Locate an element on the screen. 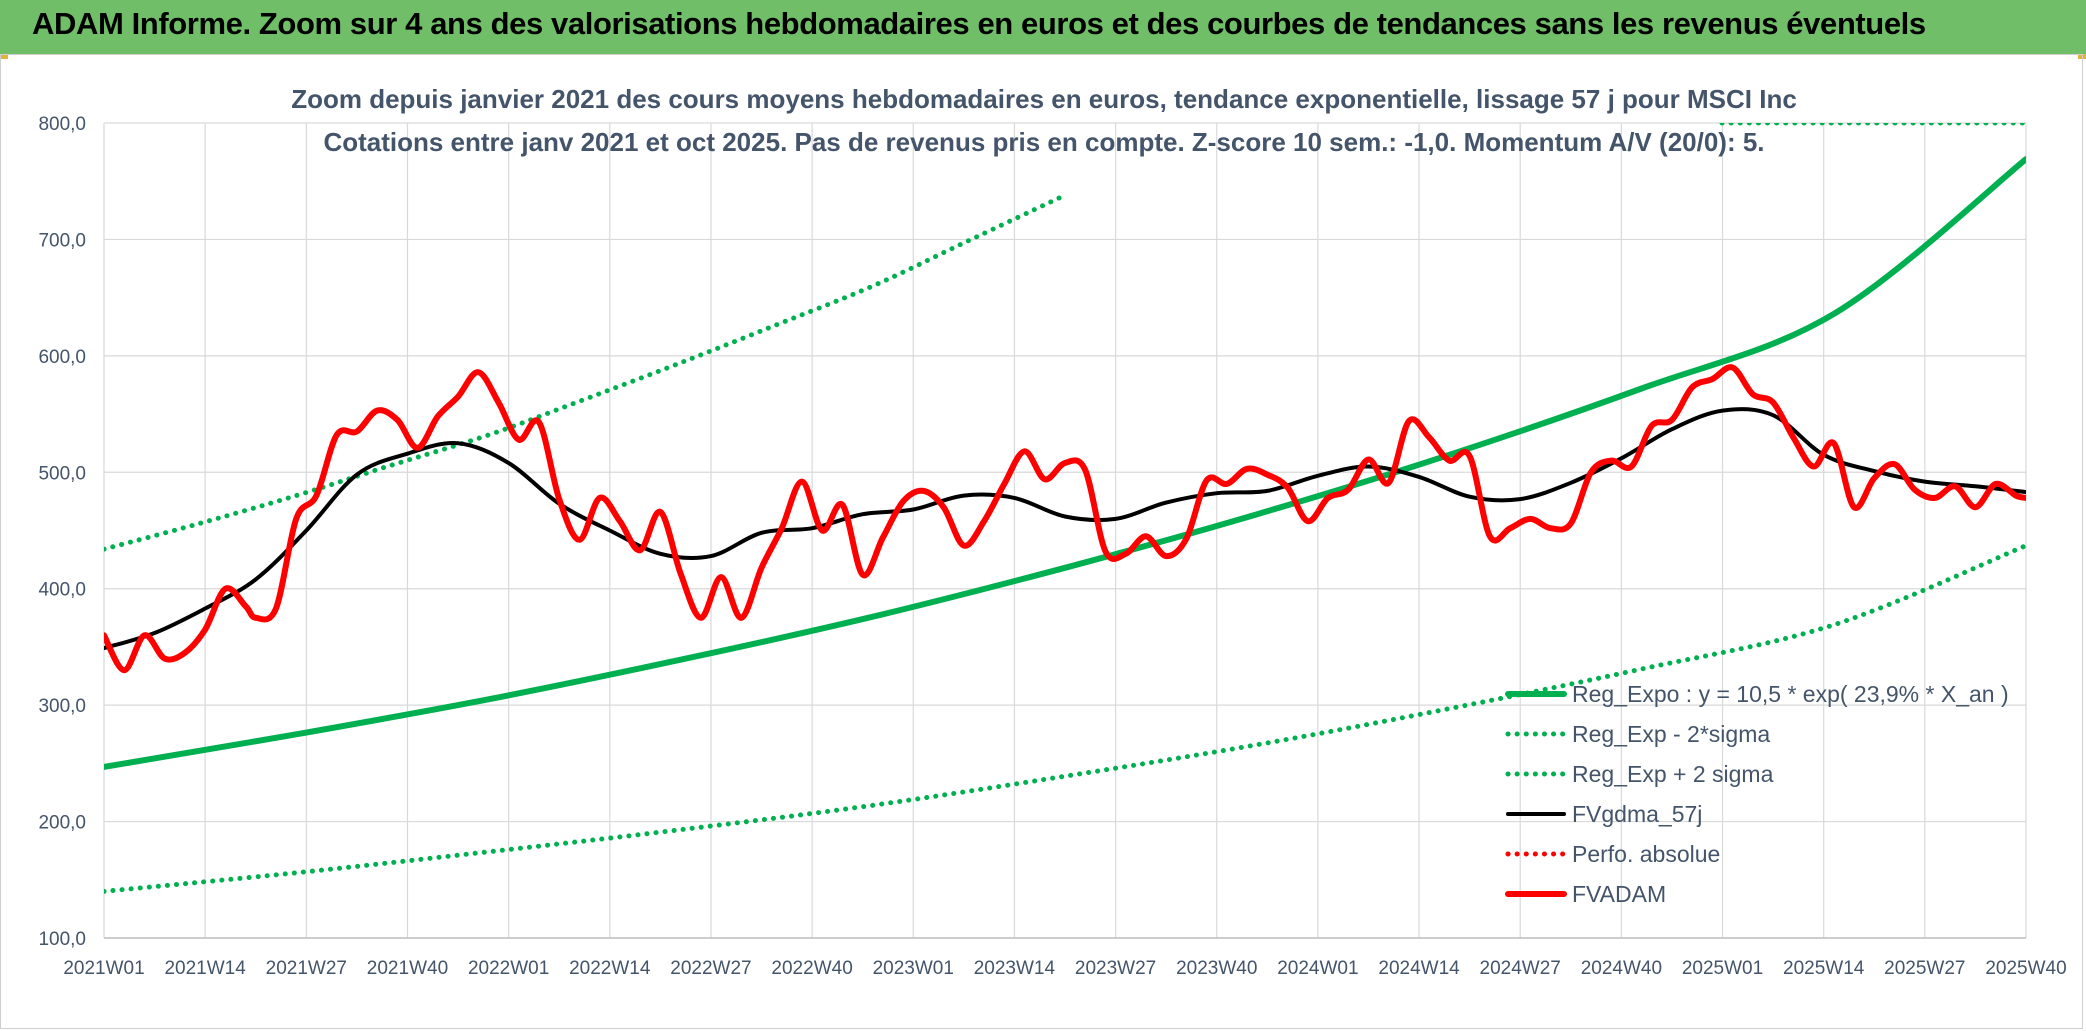 The image size is (2086, 1031). x-tick-label: 2024W14 is located at coordinates (1419, 968).